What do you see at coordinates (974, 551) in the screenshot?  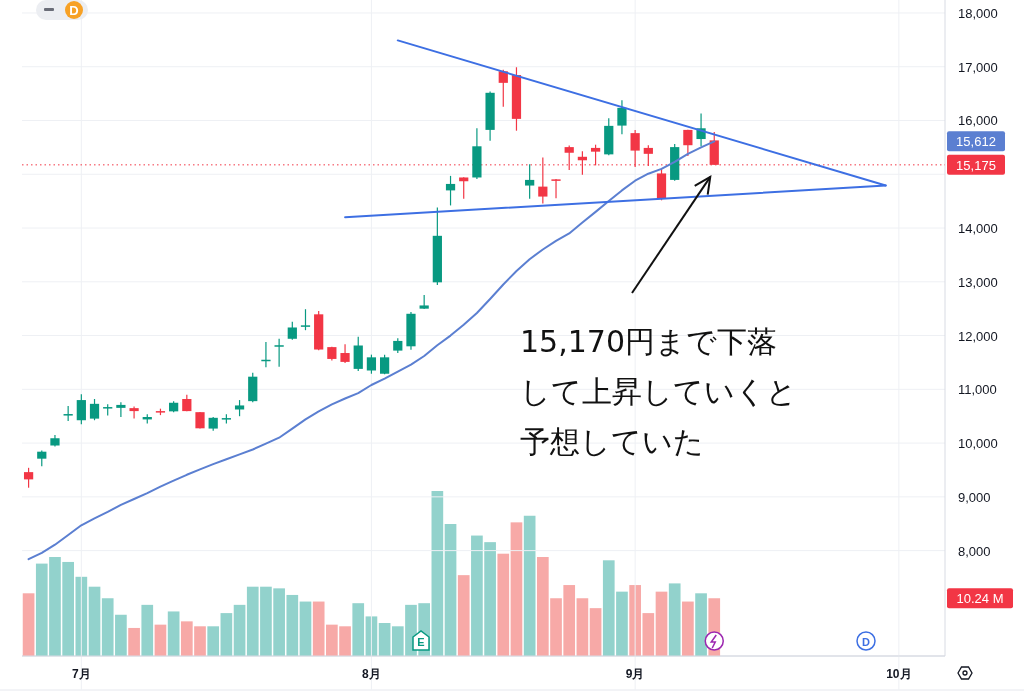 I see `y-tick-label: 8,000` at bounding box center [974, 551].